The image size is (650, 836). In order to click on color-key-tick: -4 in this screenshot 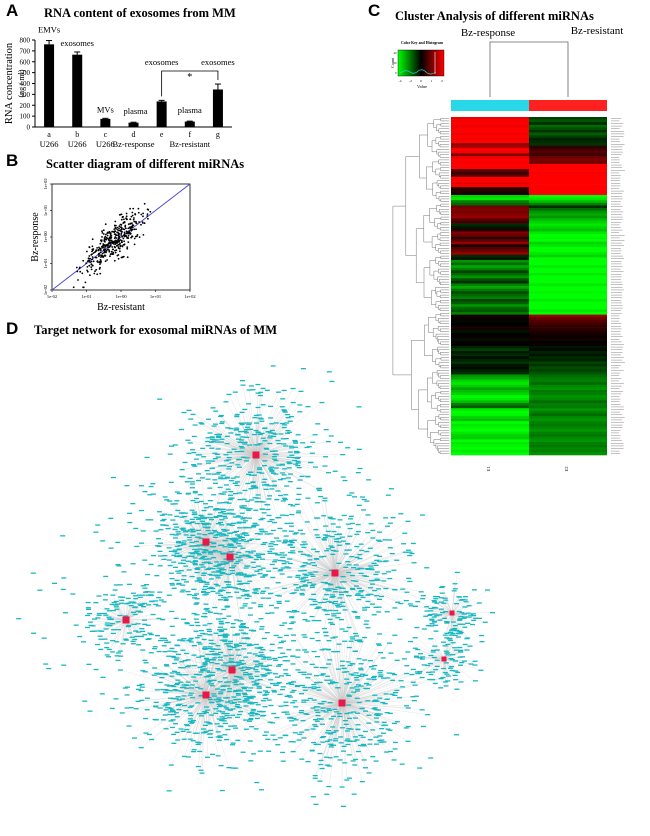, I will do `click(400, 81)`.